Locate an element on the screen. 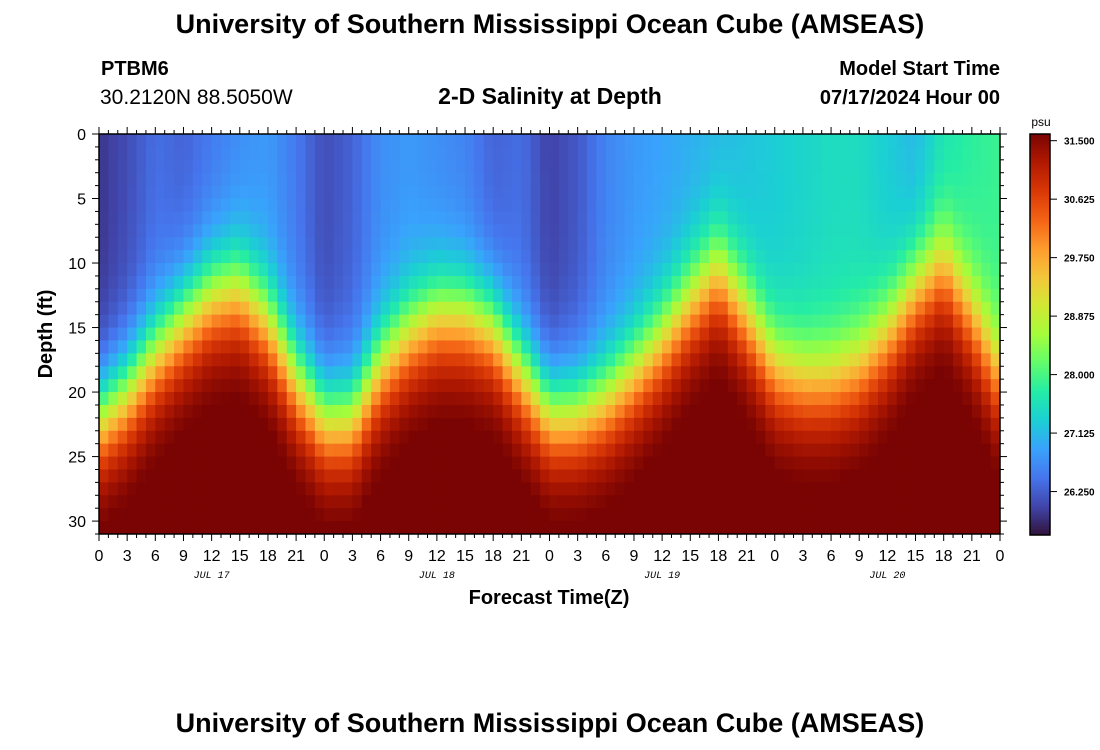 The width and height of the screenshot is (1100, 750). x-axis-label: Forecast Time(Z) is located at coordinates (549, 598).